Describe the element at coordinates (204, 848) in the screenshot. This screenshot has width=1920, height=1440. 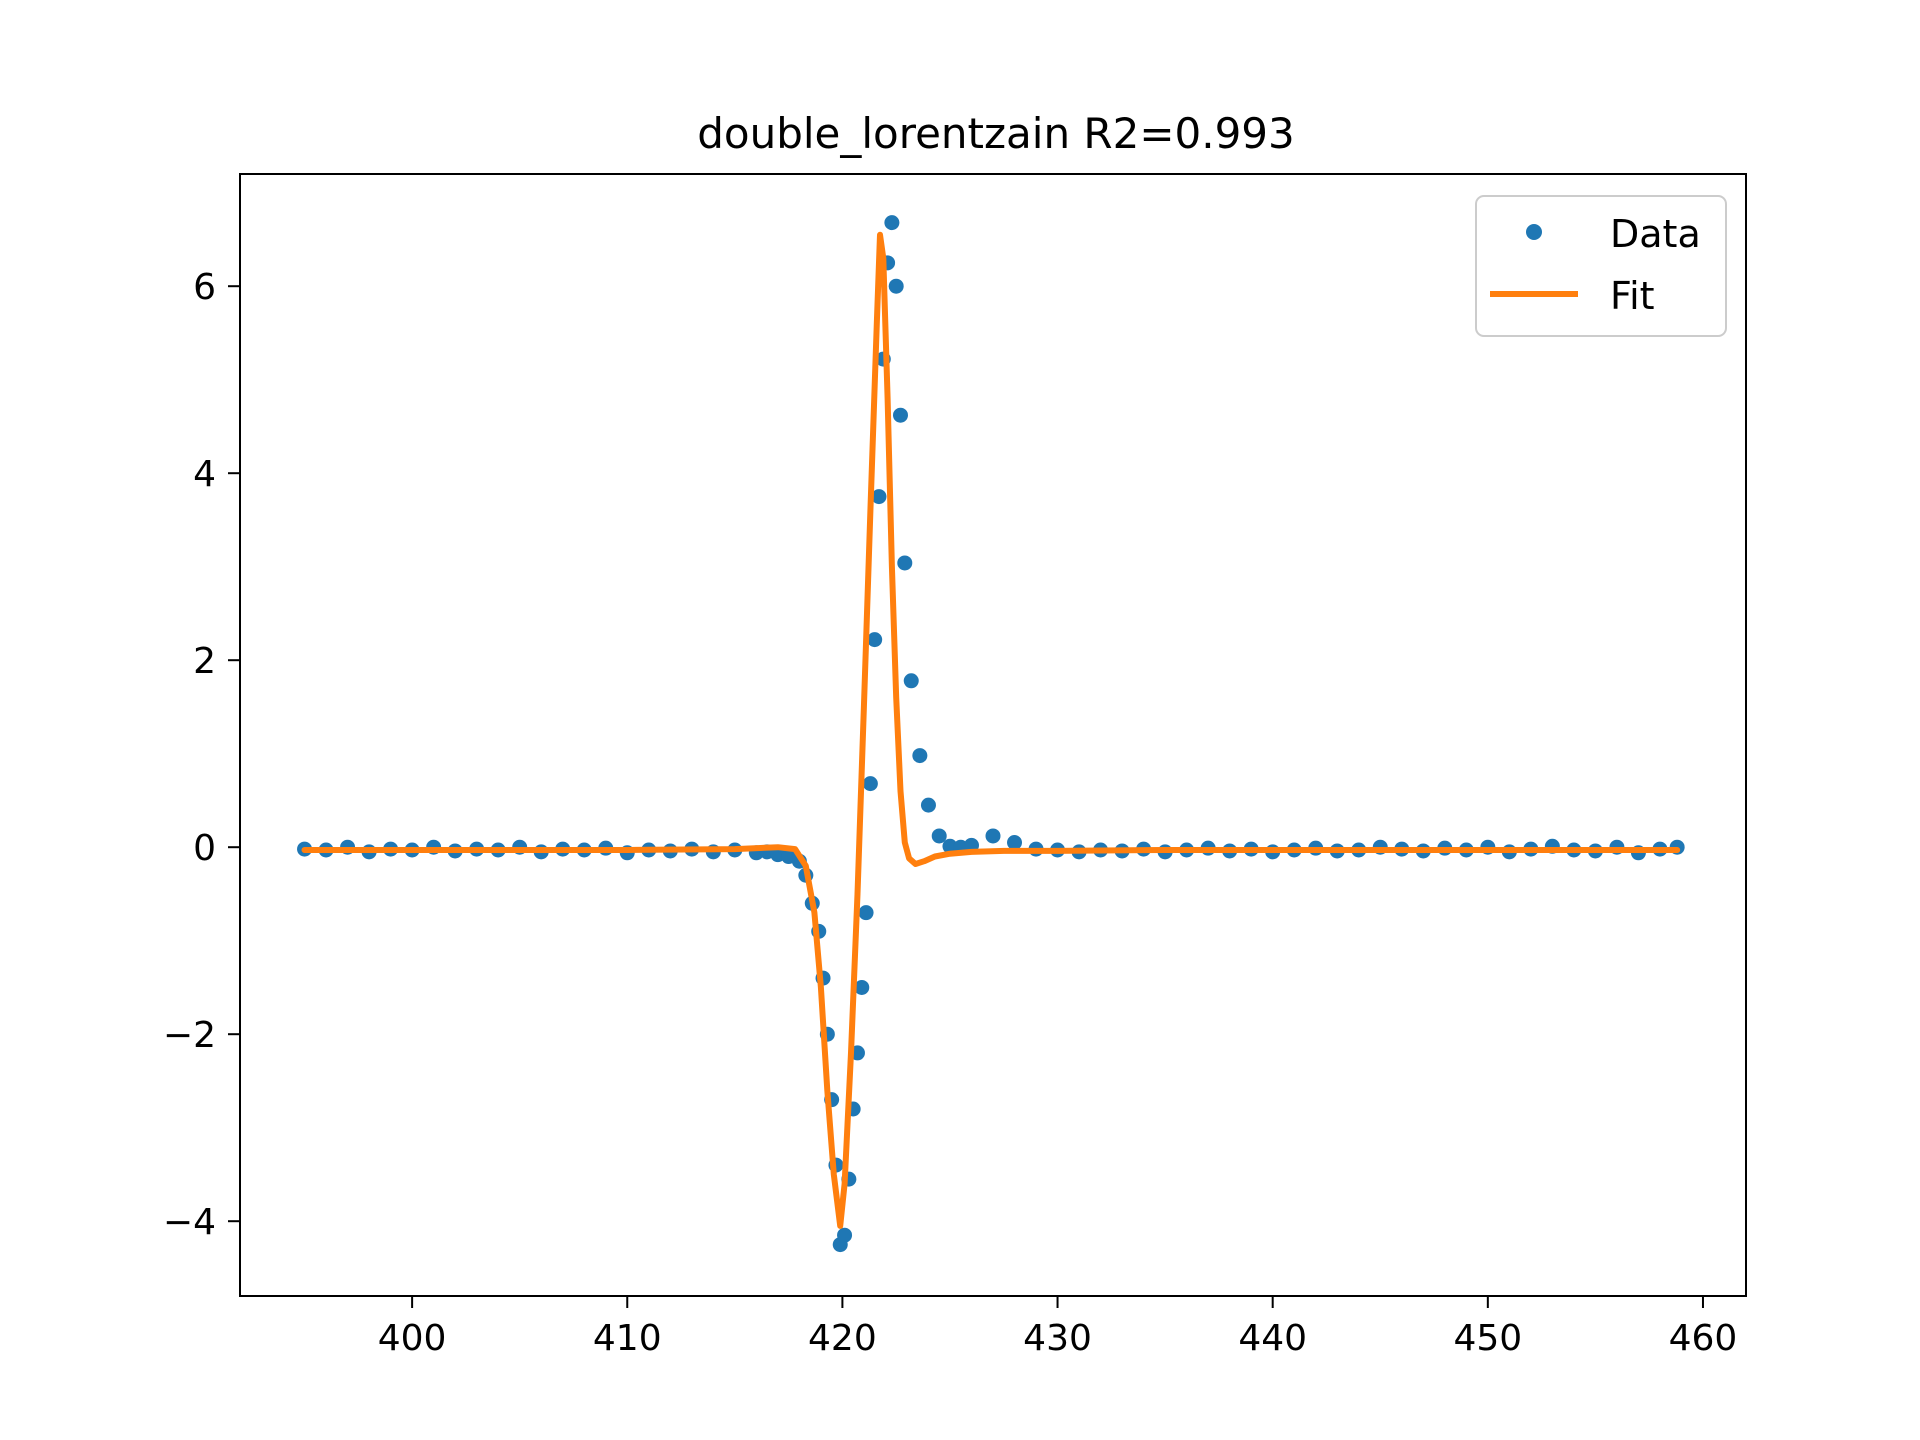
I see `y-tick-label: 0` at that location.